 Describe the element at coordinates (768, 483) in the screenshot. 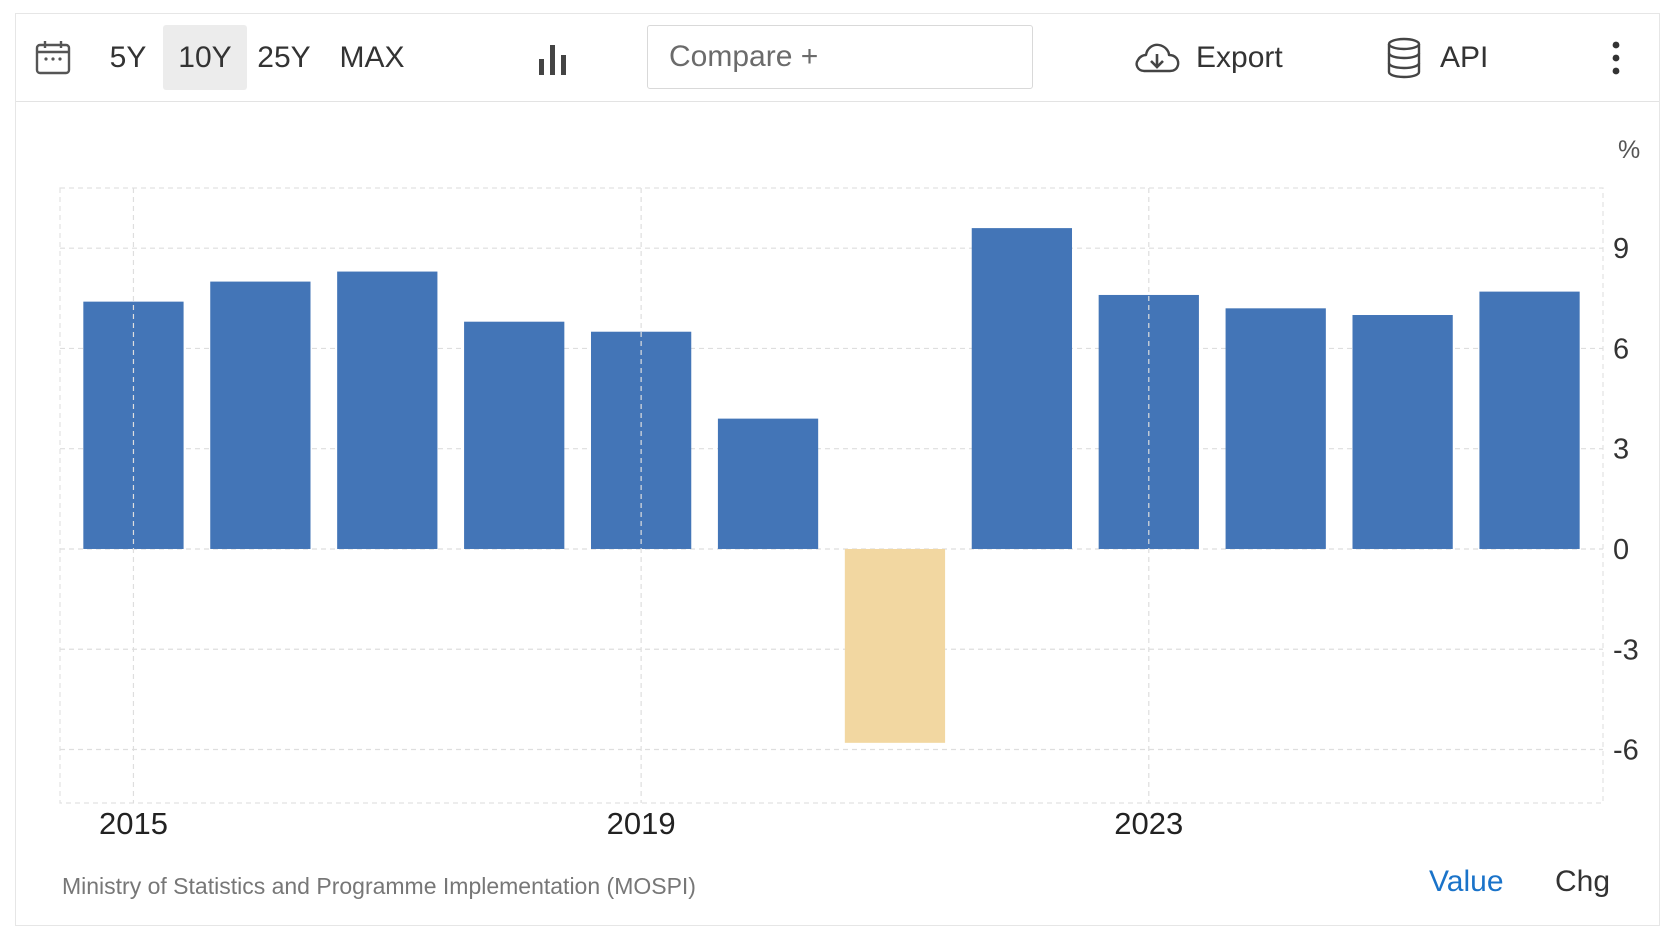

I see `bar-2020` at that location.